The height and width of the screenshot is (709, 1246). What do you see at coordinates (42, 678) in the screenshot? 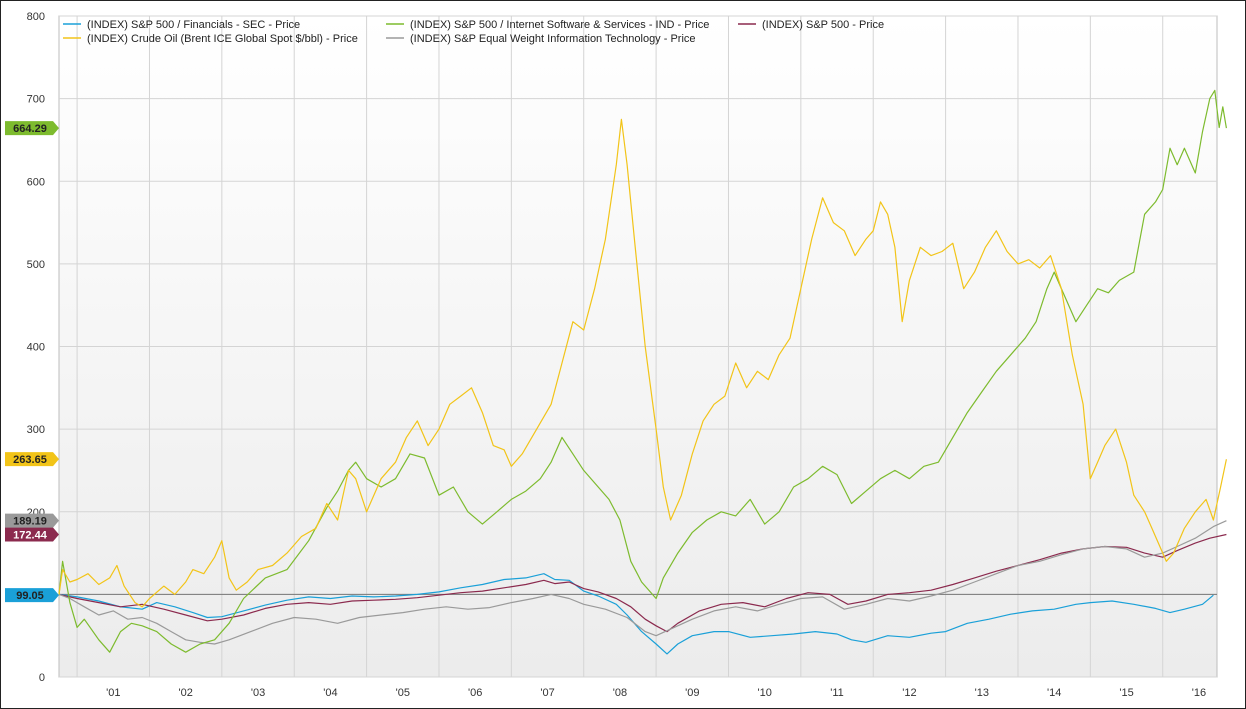
I see `y-tick-label: 0` at bounding box center [42, 678].